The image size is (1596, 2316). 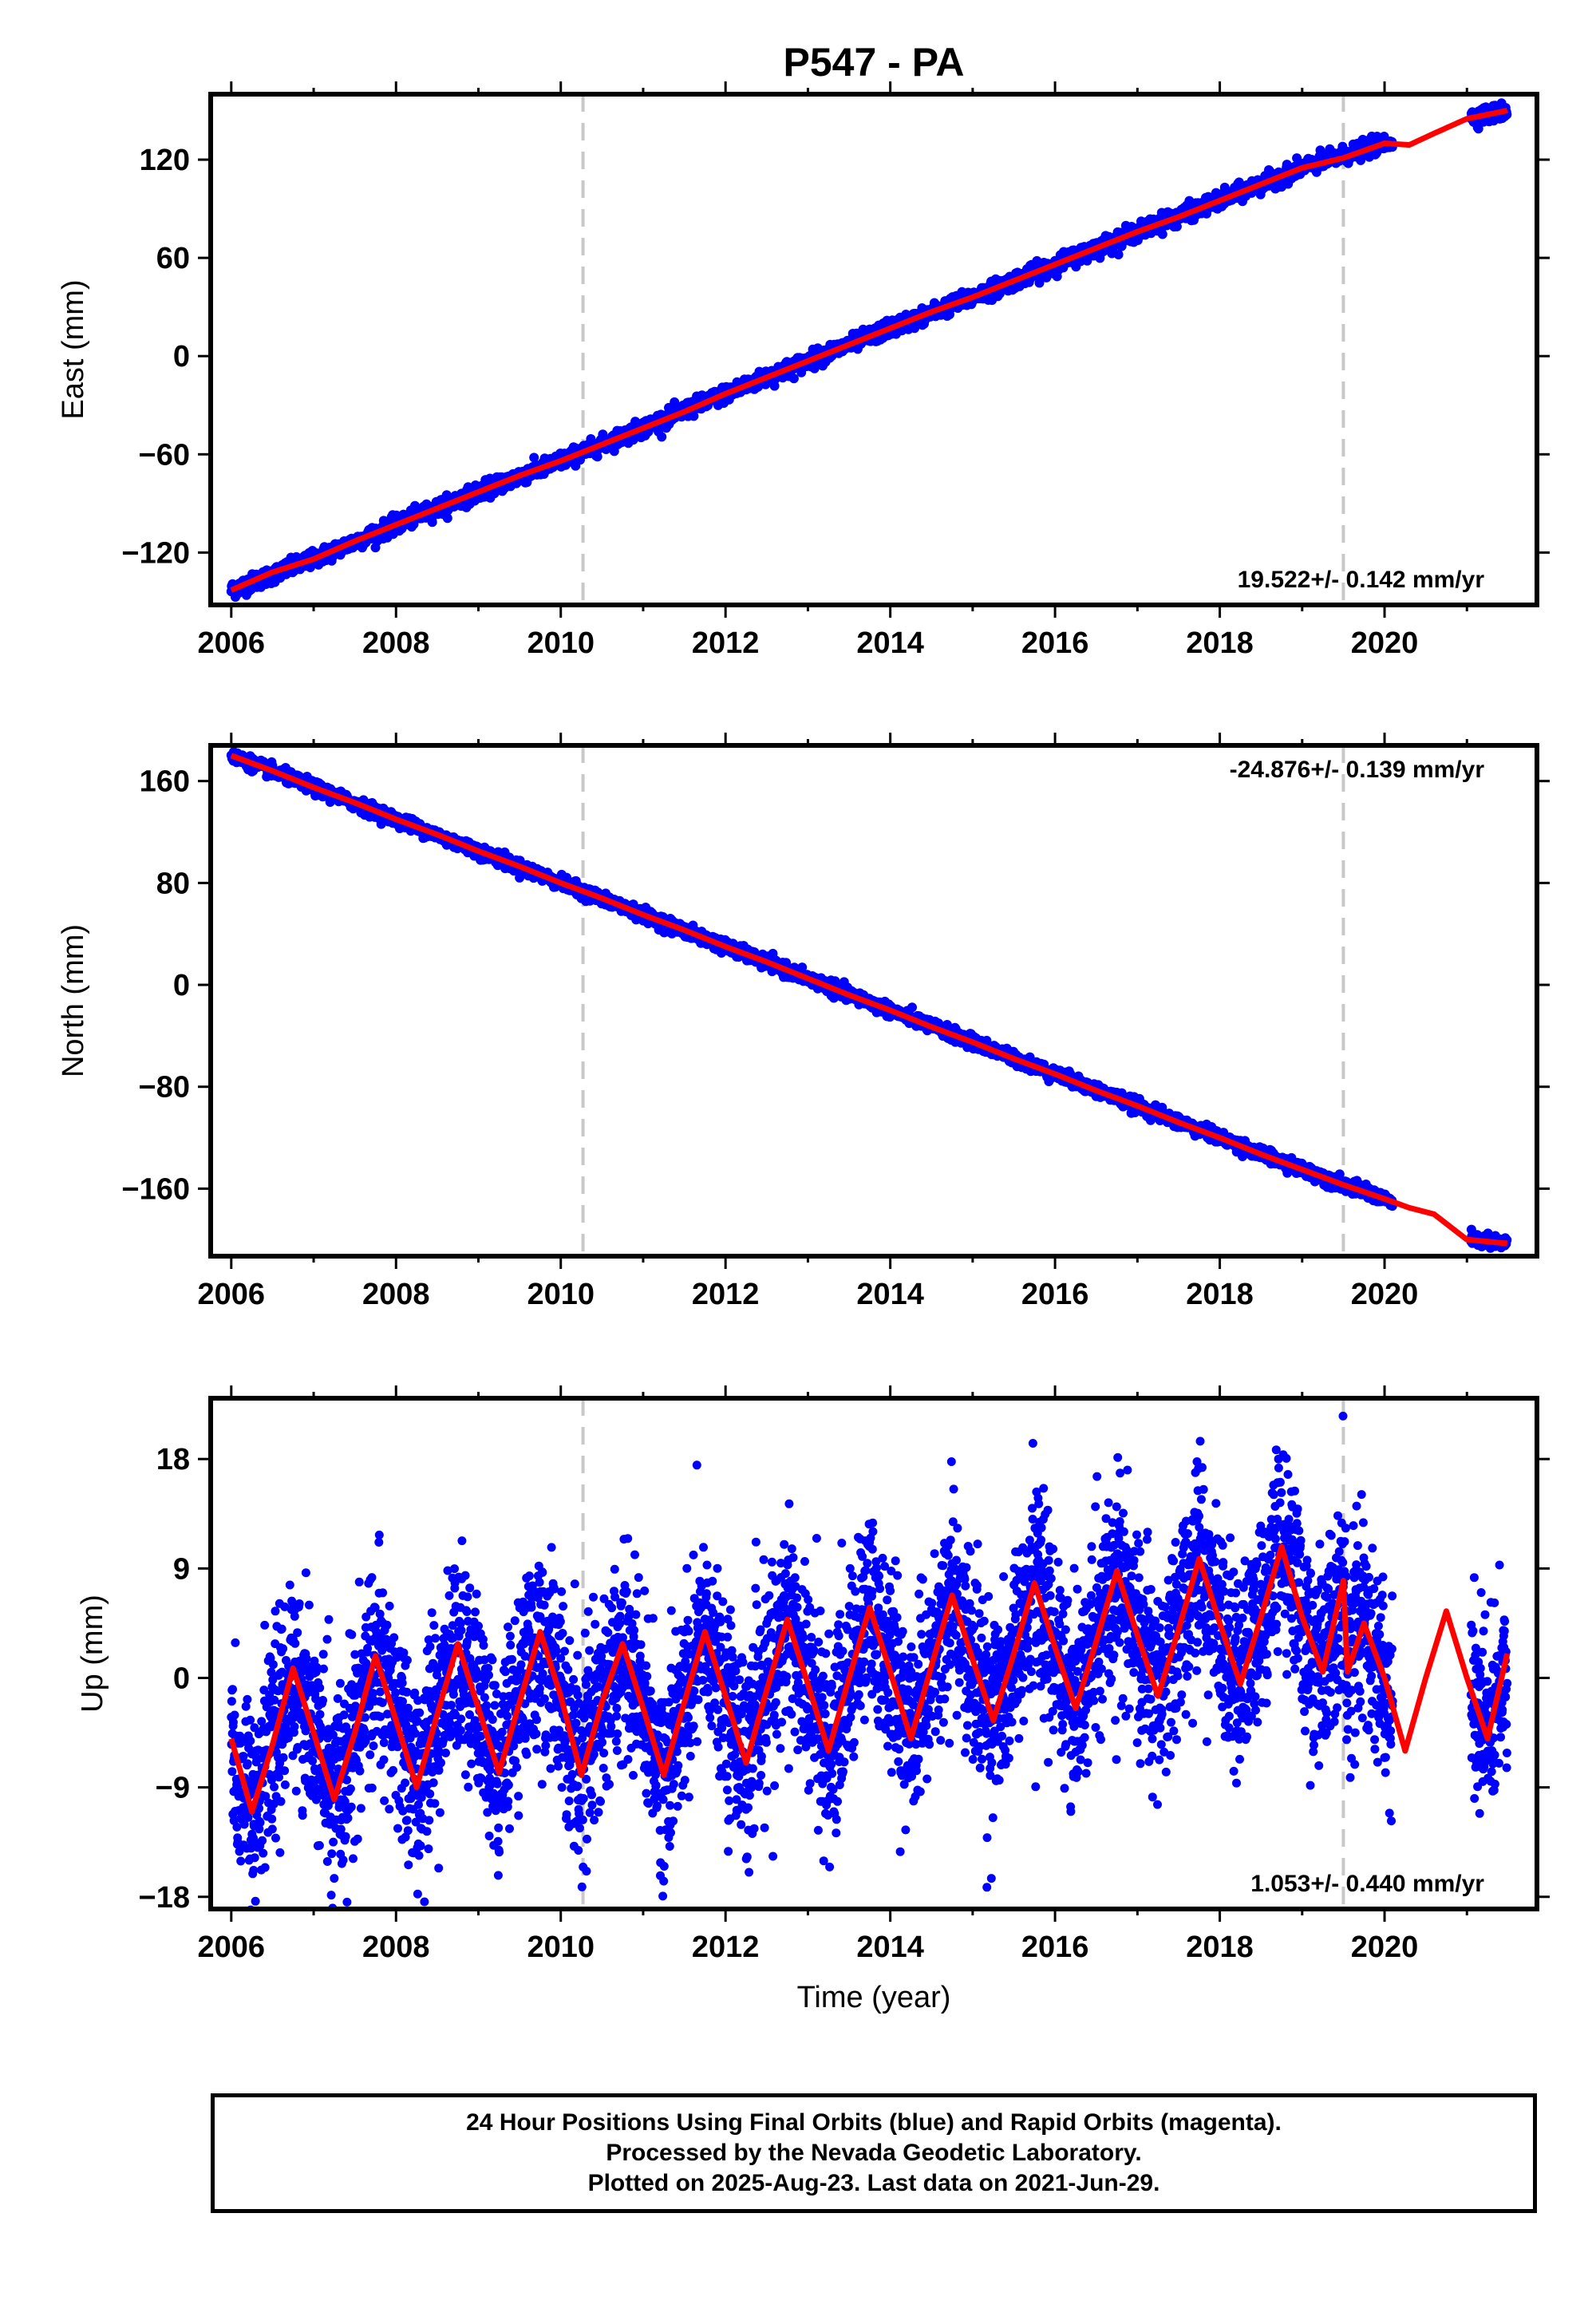 I want to click on east-x-tick-label: 2016, so click(x=1055, y=643).